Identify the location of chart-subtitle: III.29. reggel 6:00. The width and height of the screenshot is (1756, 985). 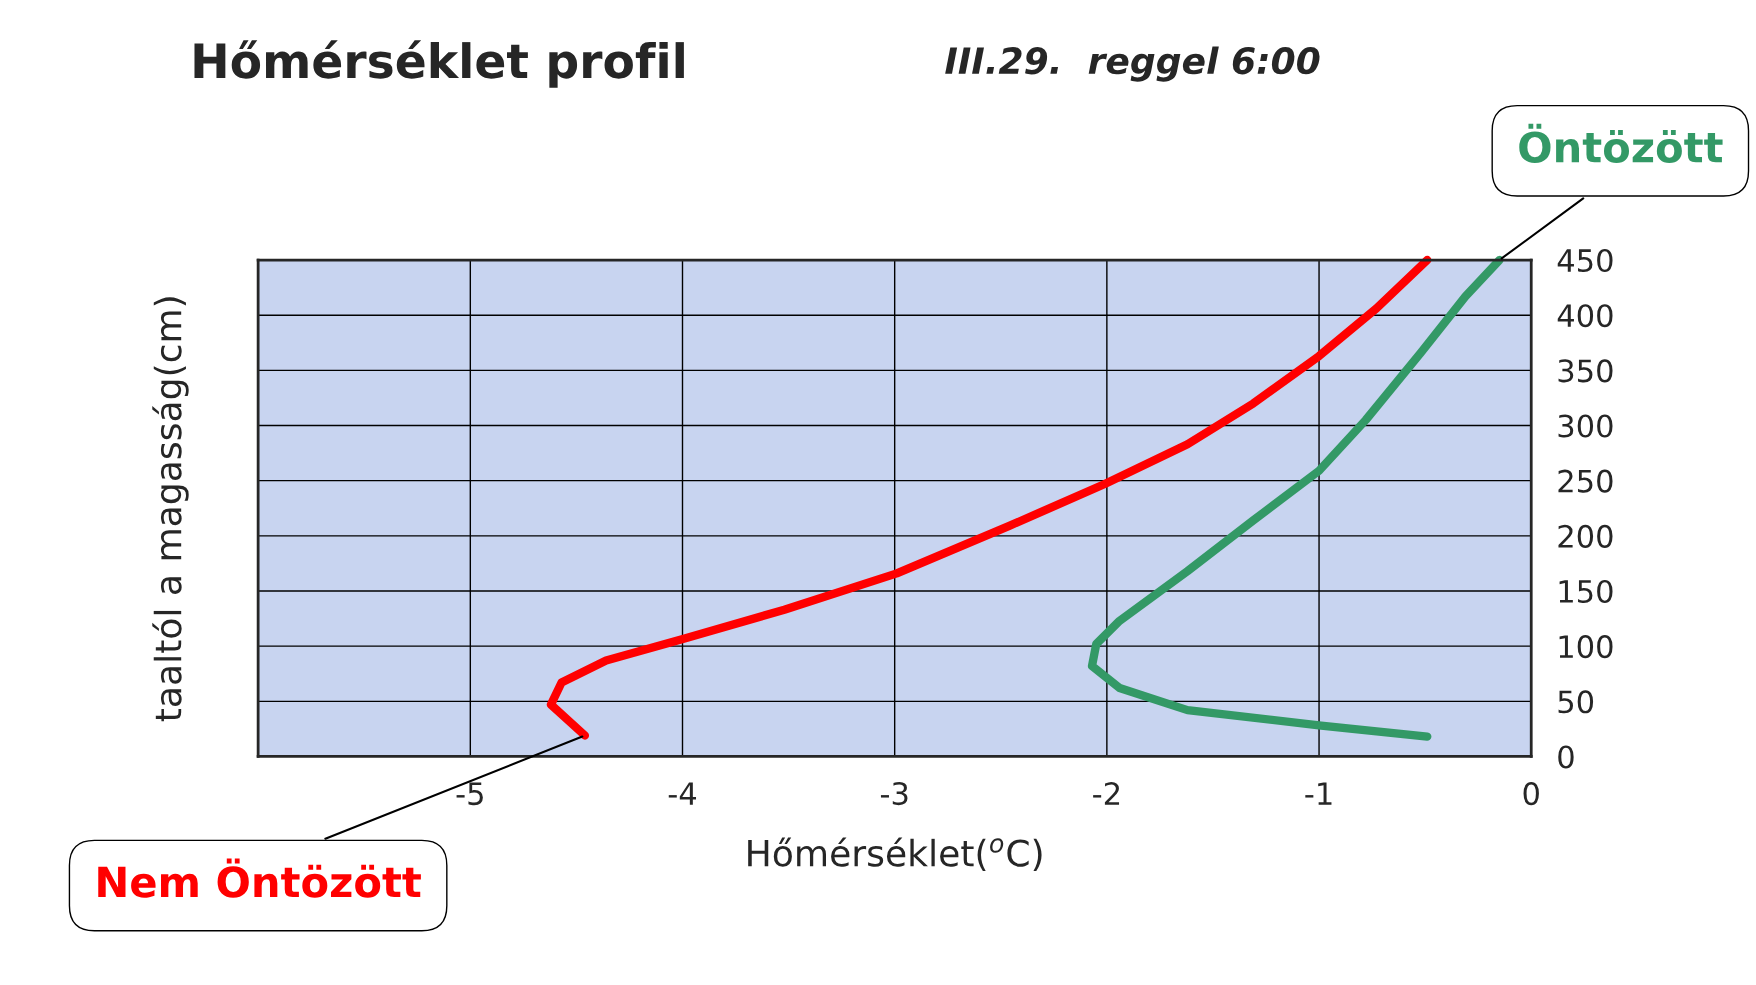
(1132, 64).